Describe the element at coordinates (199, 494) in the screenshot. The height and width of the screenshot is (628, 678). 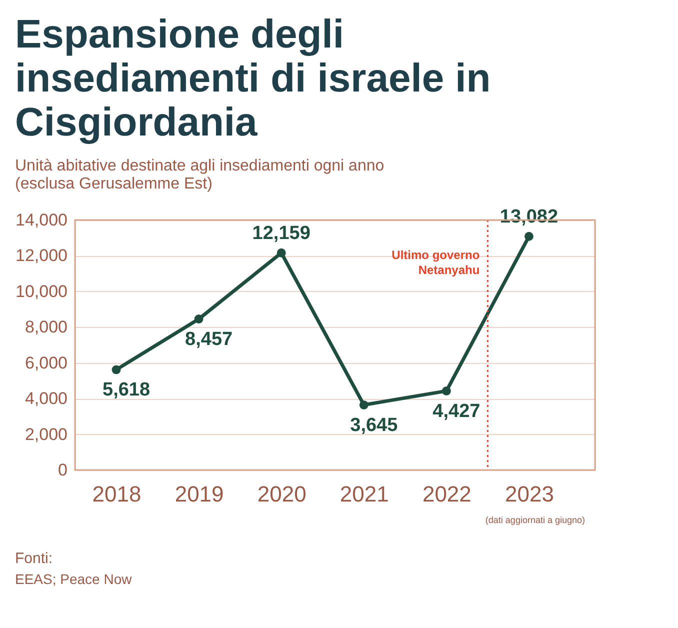
I see `x-tick-label: 2019` at that location.